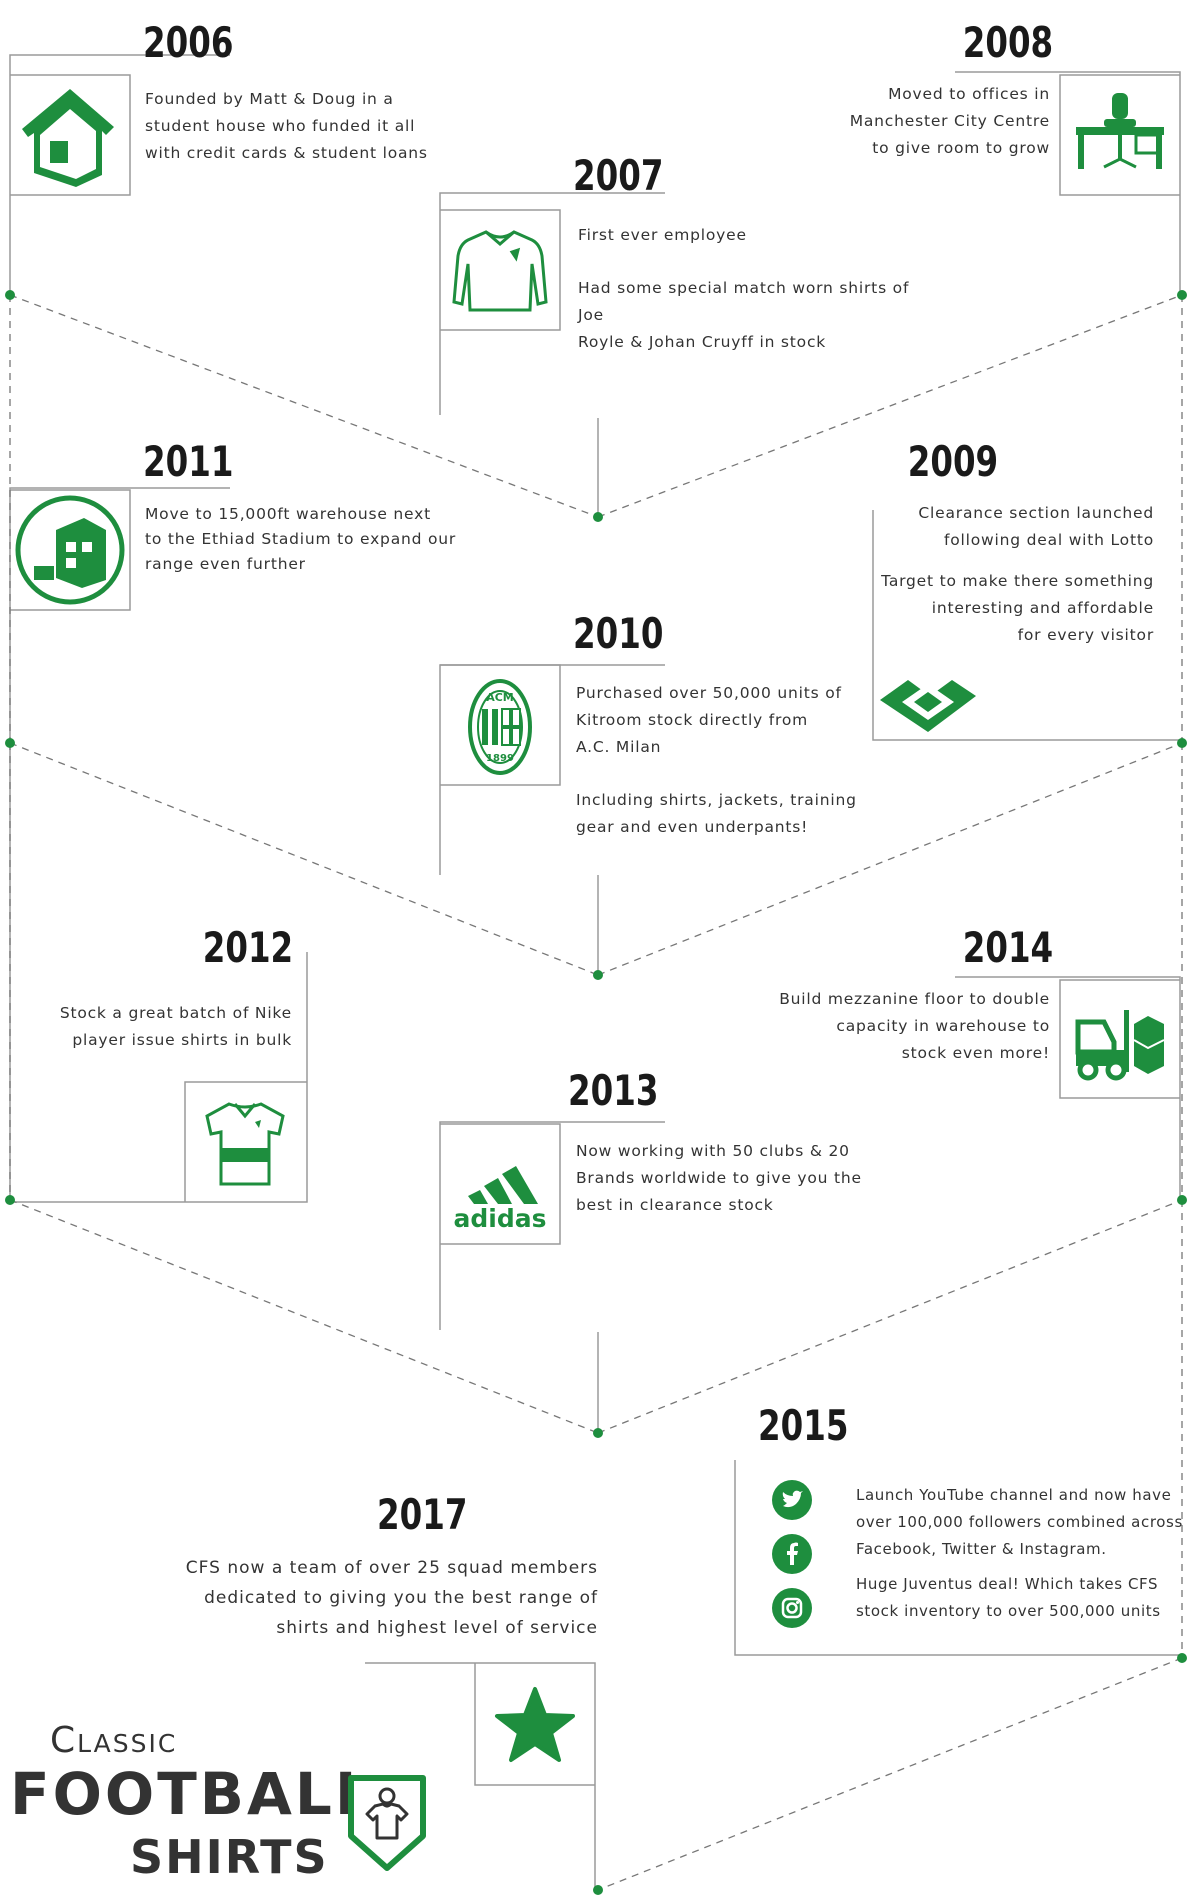  I want to click on desc-line: Founded by Matt & Doug in a, so click(269, 99).